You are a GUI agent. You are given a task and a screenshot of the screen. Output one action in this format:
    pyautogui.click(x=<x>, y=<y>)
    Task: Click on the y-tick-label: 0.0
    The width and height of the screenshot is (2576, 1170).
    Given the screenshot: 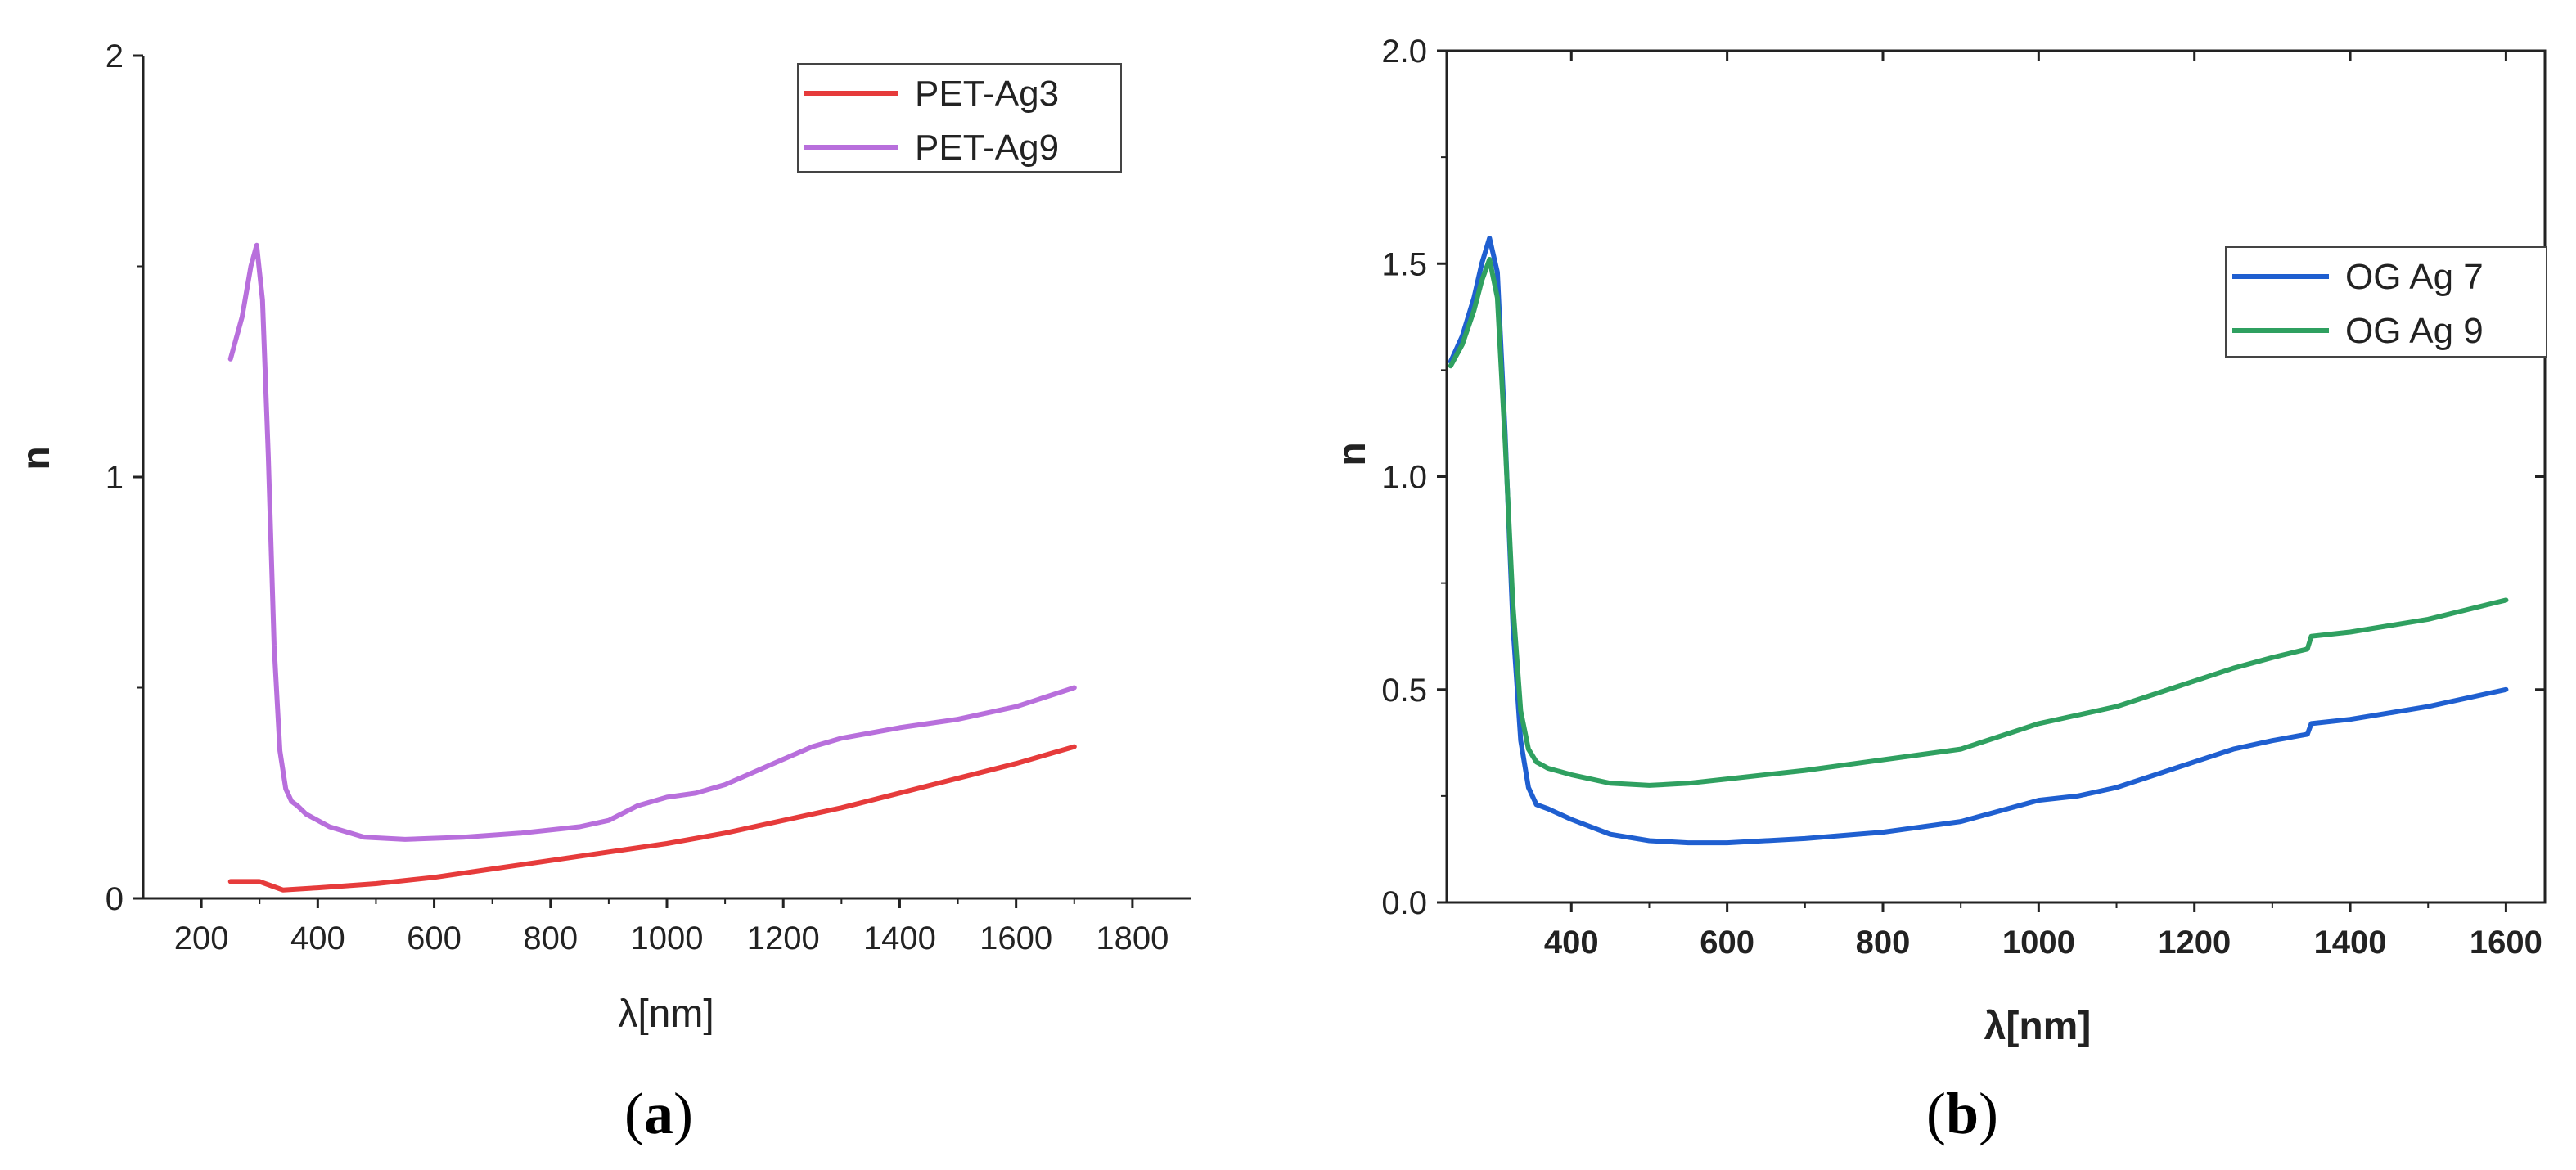 What is the action you would take?
    pyautogui.click(x=1404, y=903)
    